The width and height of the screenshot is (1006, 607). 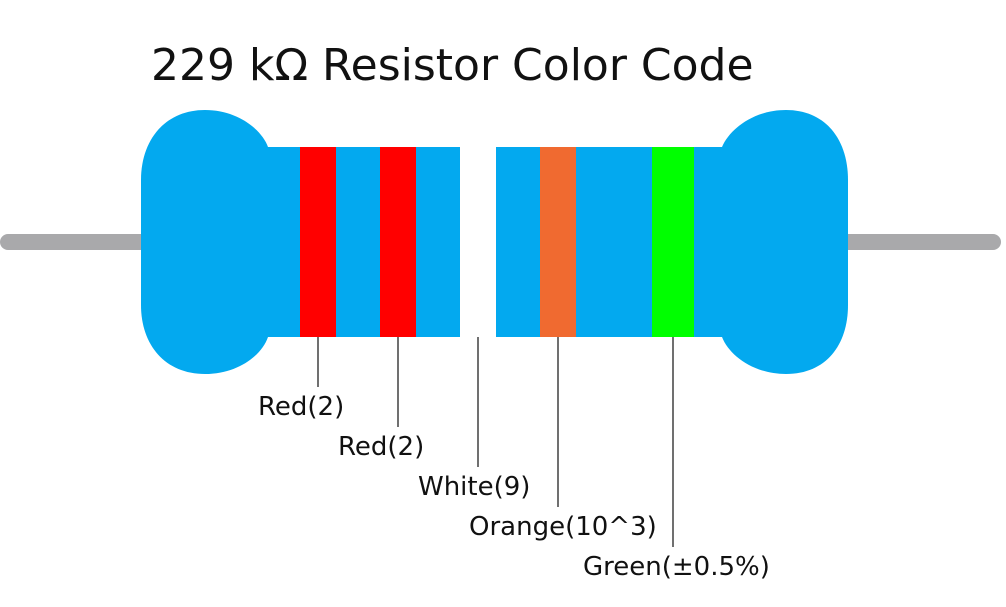 What do you see at coordinates (497, 242) in the screenshot?
I see `color-bands` at bounding box center [497, 242].